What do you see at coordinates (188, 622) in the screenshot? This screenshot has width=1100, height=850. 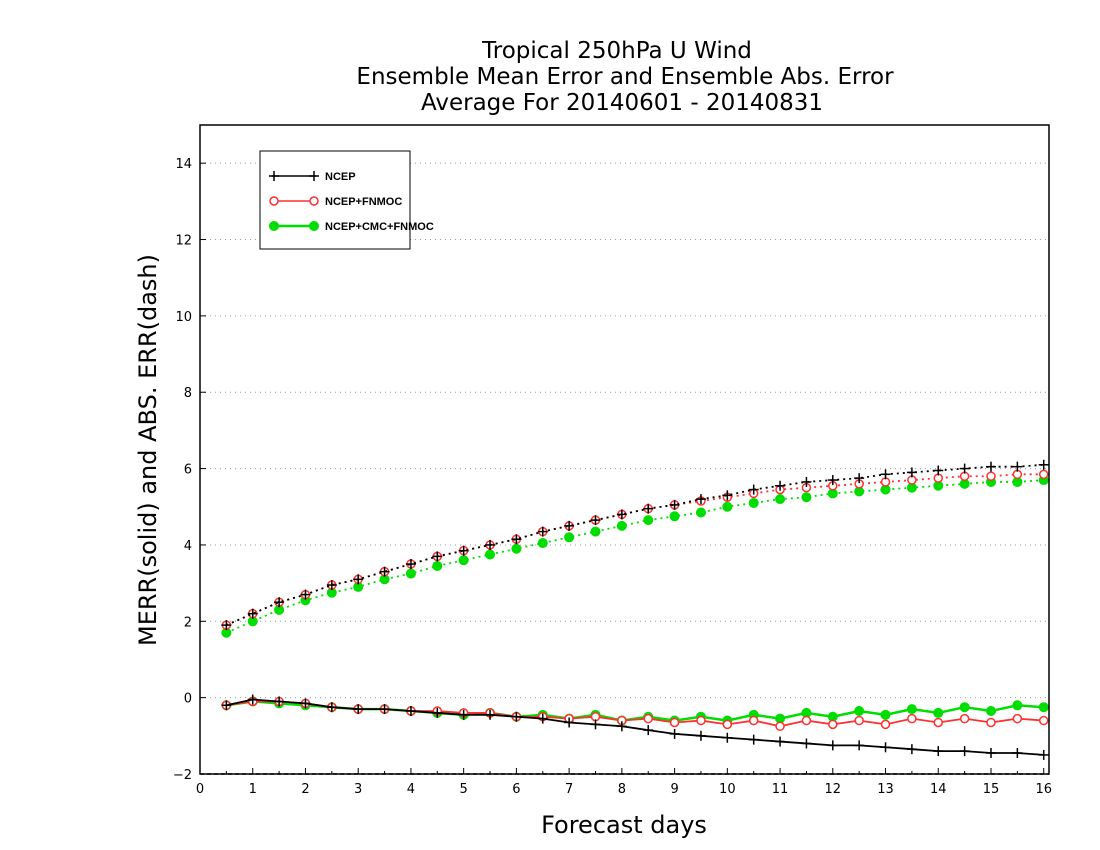 I see `y-tick-label: 2` at bounding box center [188, 622].